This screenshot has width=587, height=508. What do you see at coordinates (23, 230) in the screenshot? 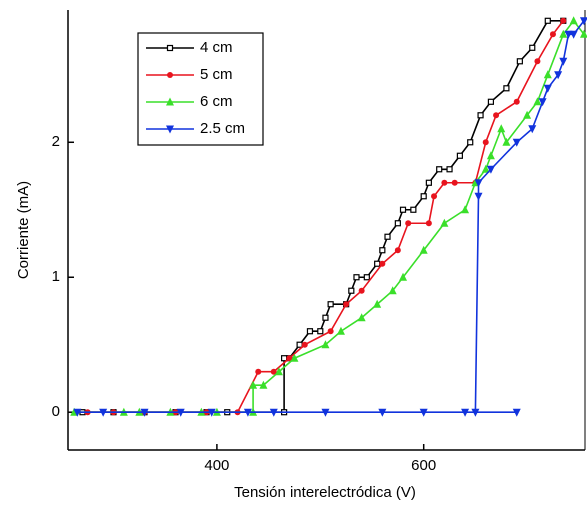
I see `y-axis-title: Corriente (mA)` at bounding box center [23, 230].